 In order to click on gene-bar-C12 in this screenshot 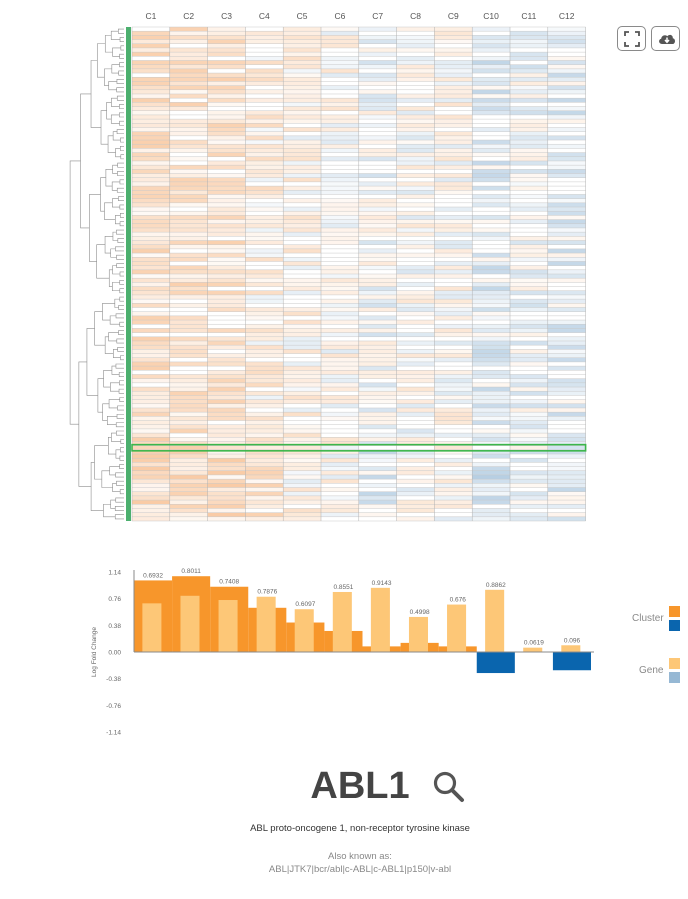, I will do `click(571, 648)`.